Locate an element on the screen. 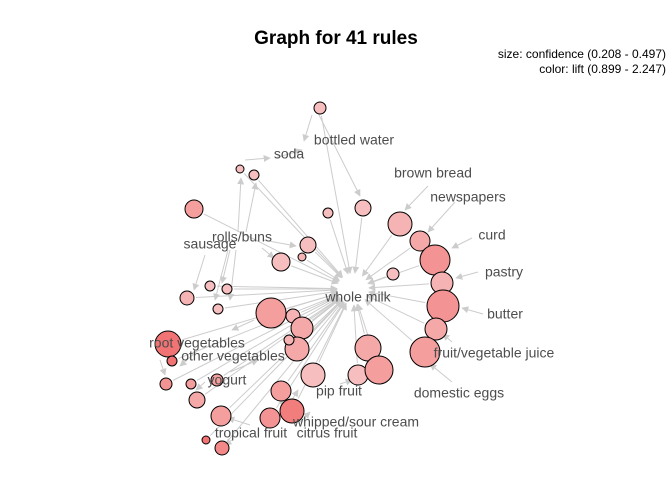 The height and width of the screenshot is (480, 672). item-label-butter: butter is located at coordinates (505, 314).